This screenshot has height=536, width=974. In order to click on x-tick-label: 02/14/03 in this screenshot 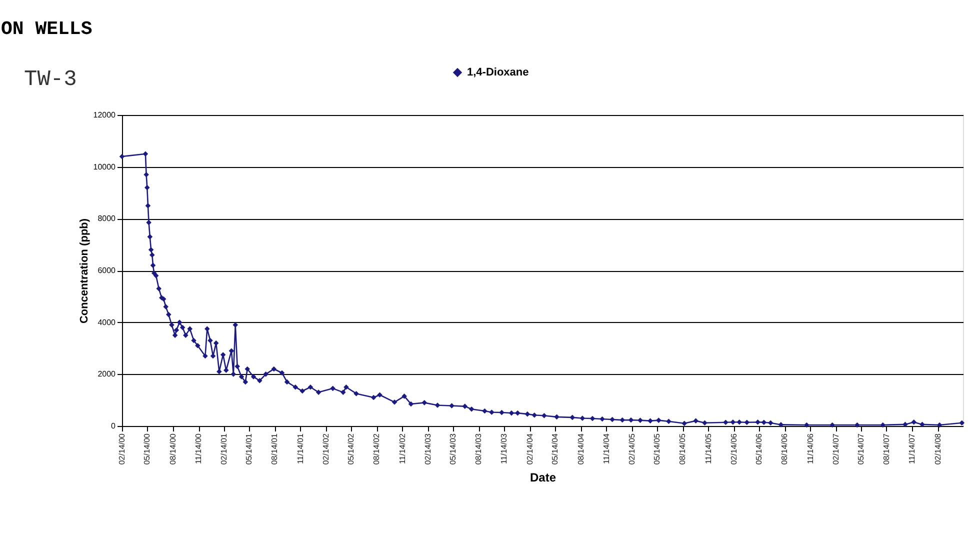, I will do `click(428, 448)`.